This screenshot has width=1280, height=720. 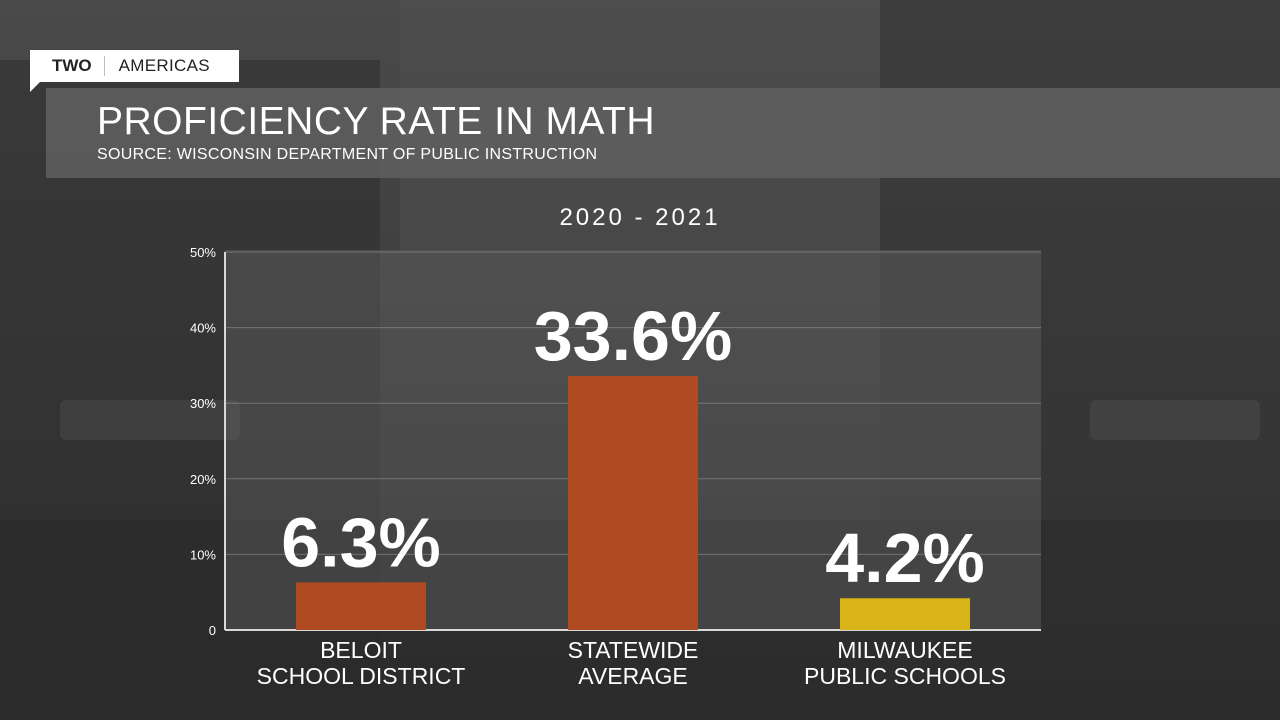 What do you see at coordinates (905, 558) in the screenshot?
I see `data-label: 4.2%` at bounding box center [905, 558].